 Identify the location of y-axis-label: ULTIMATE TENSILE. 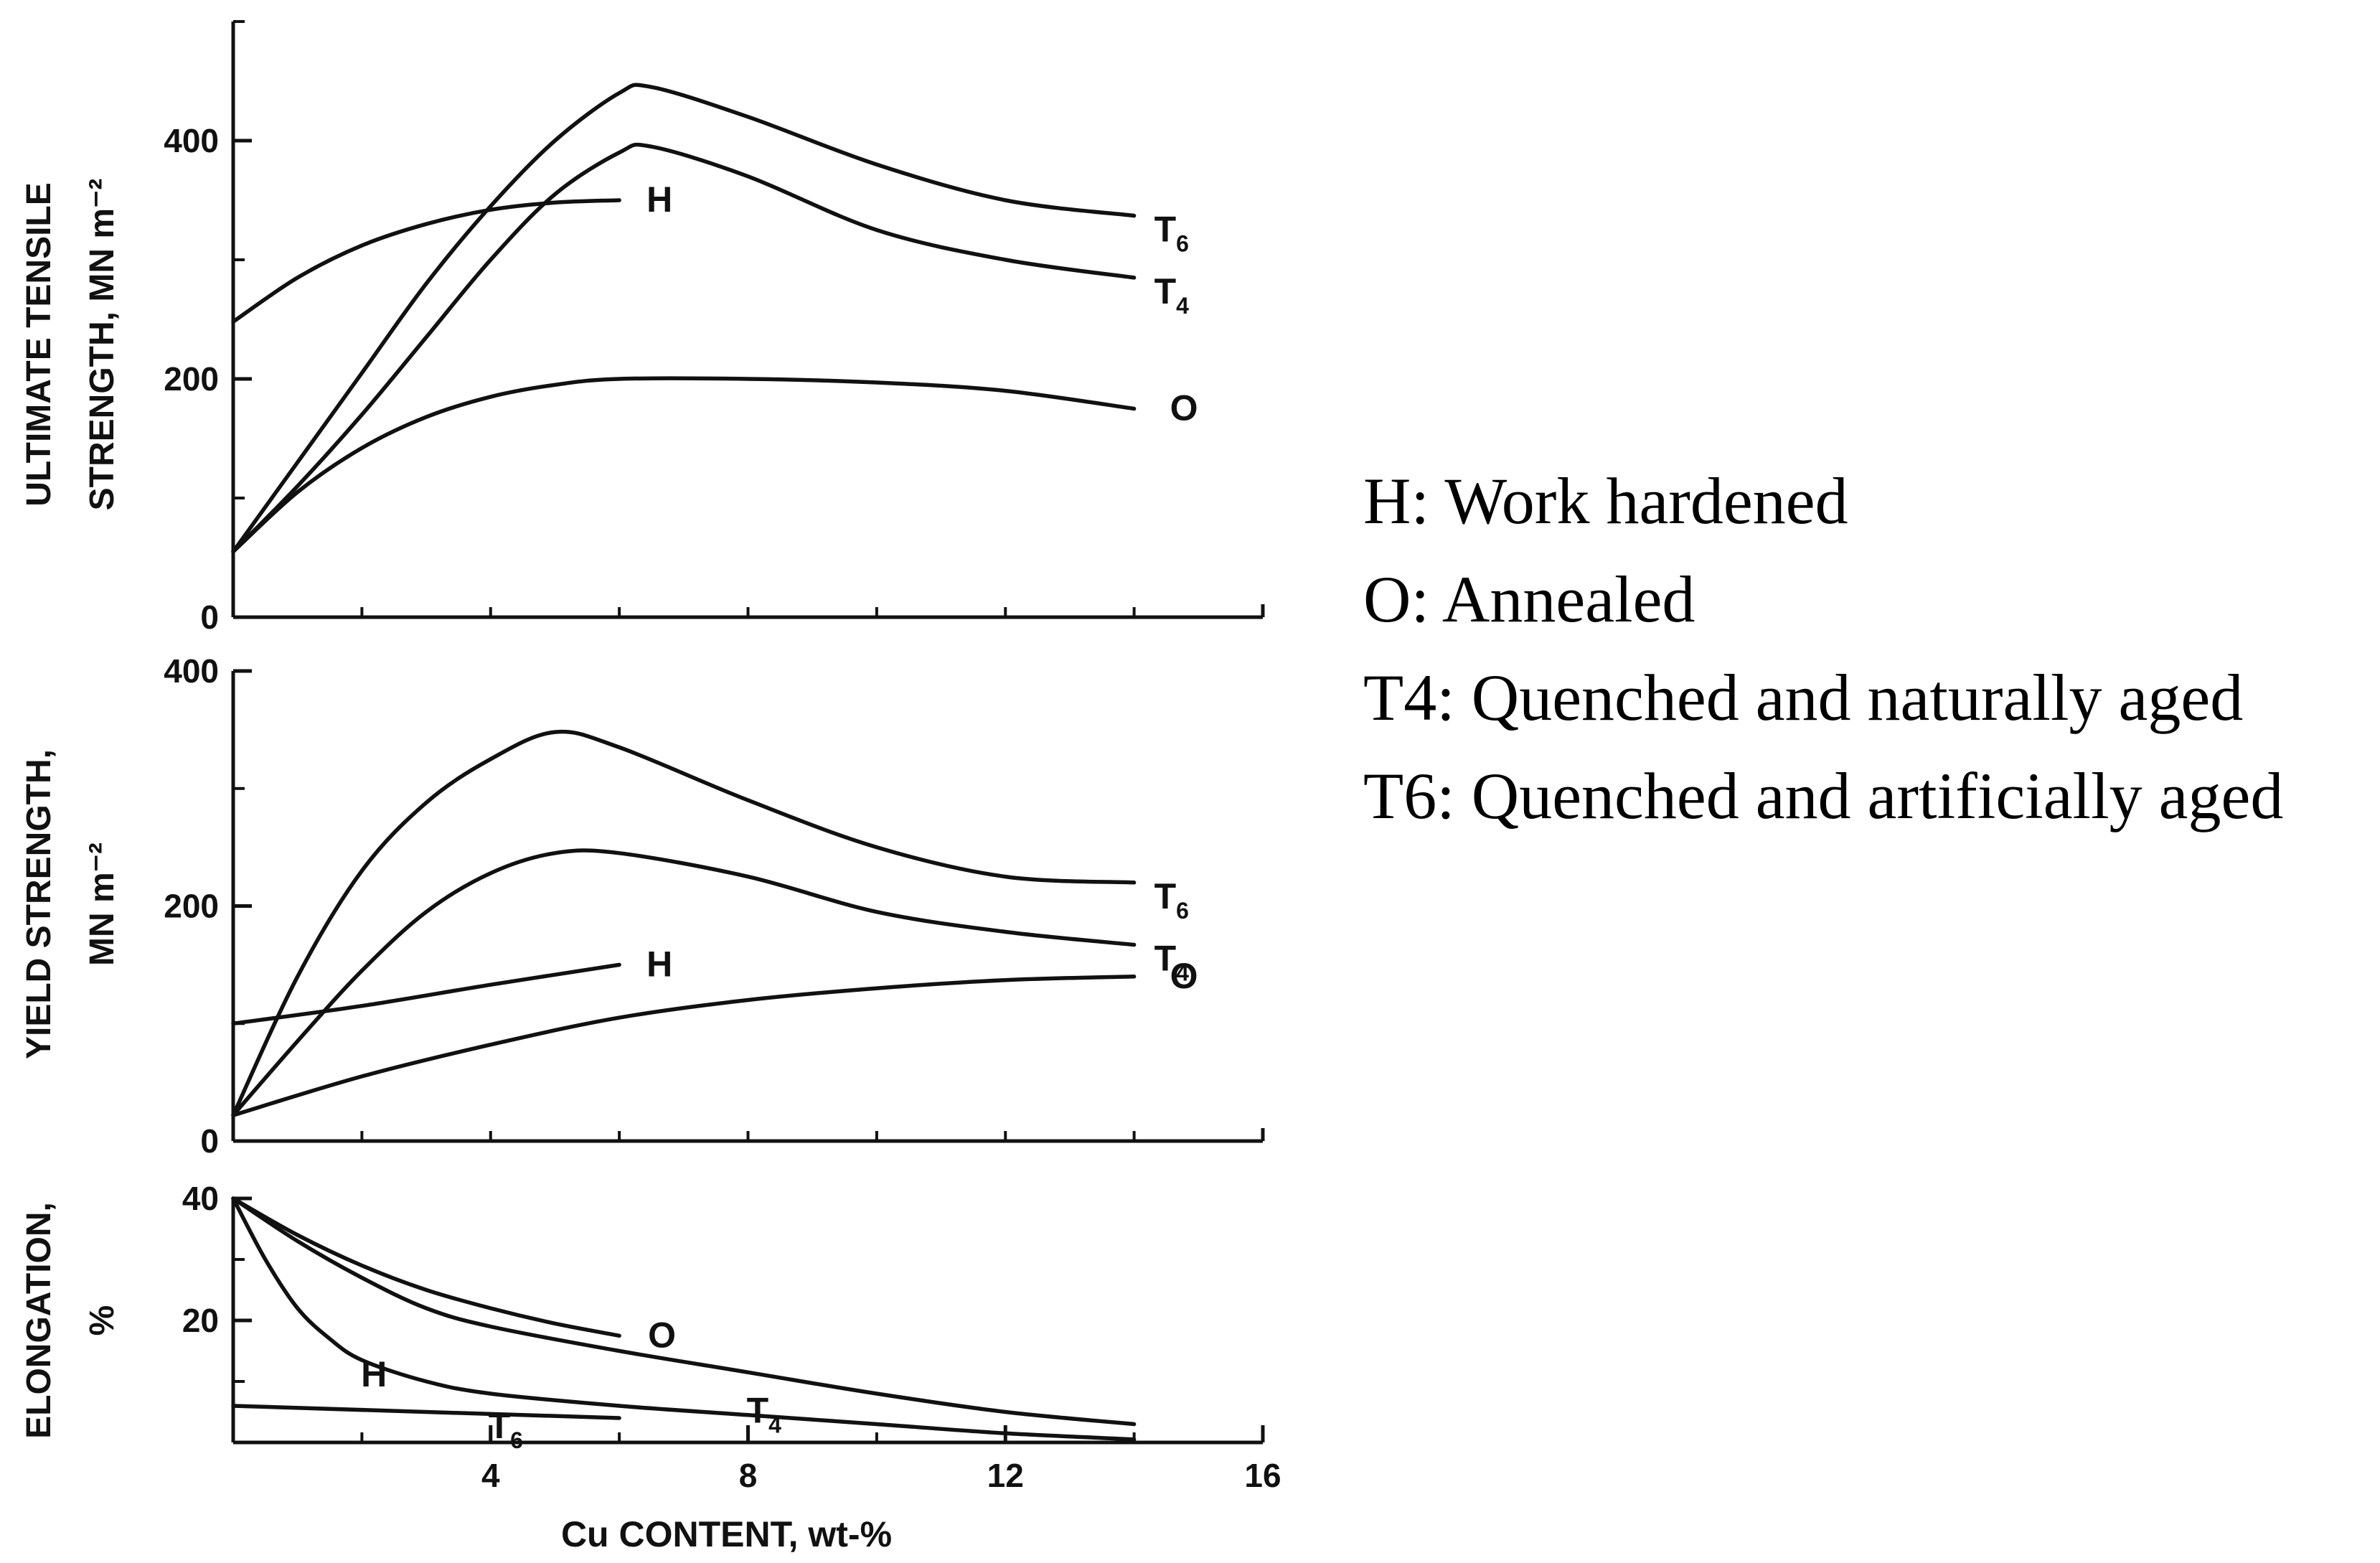
(39, 344).